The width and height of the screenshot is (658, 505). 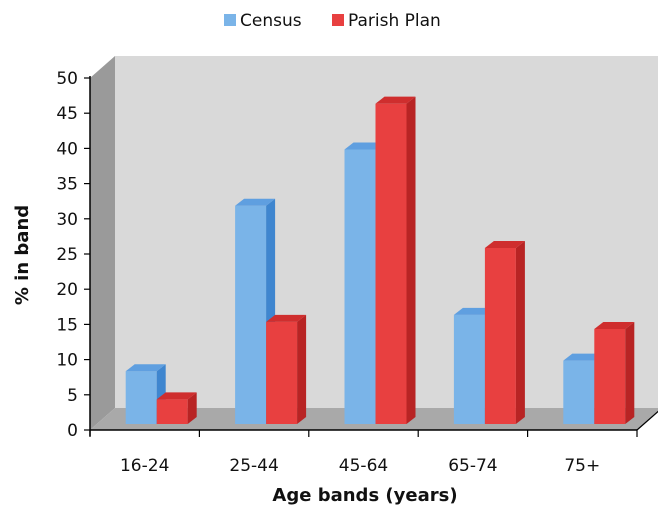 I want to click on bar-parish-plan-75+, so click(x=614, y=372).